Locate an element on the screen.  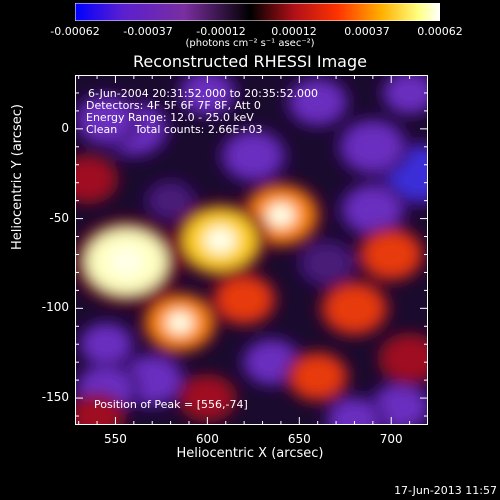
method-counts-line: Clean Total counts: 2.66E+03 is located at coordinates (202, 130).